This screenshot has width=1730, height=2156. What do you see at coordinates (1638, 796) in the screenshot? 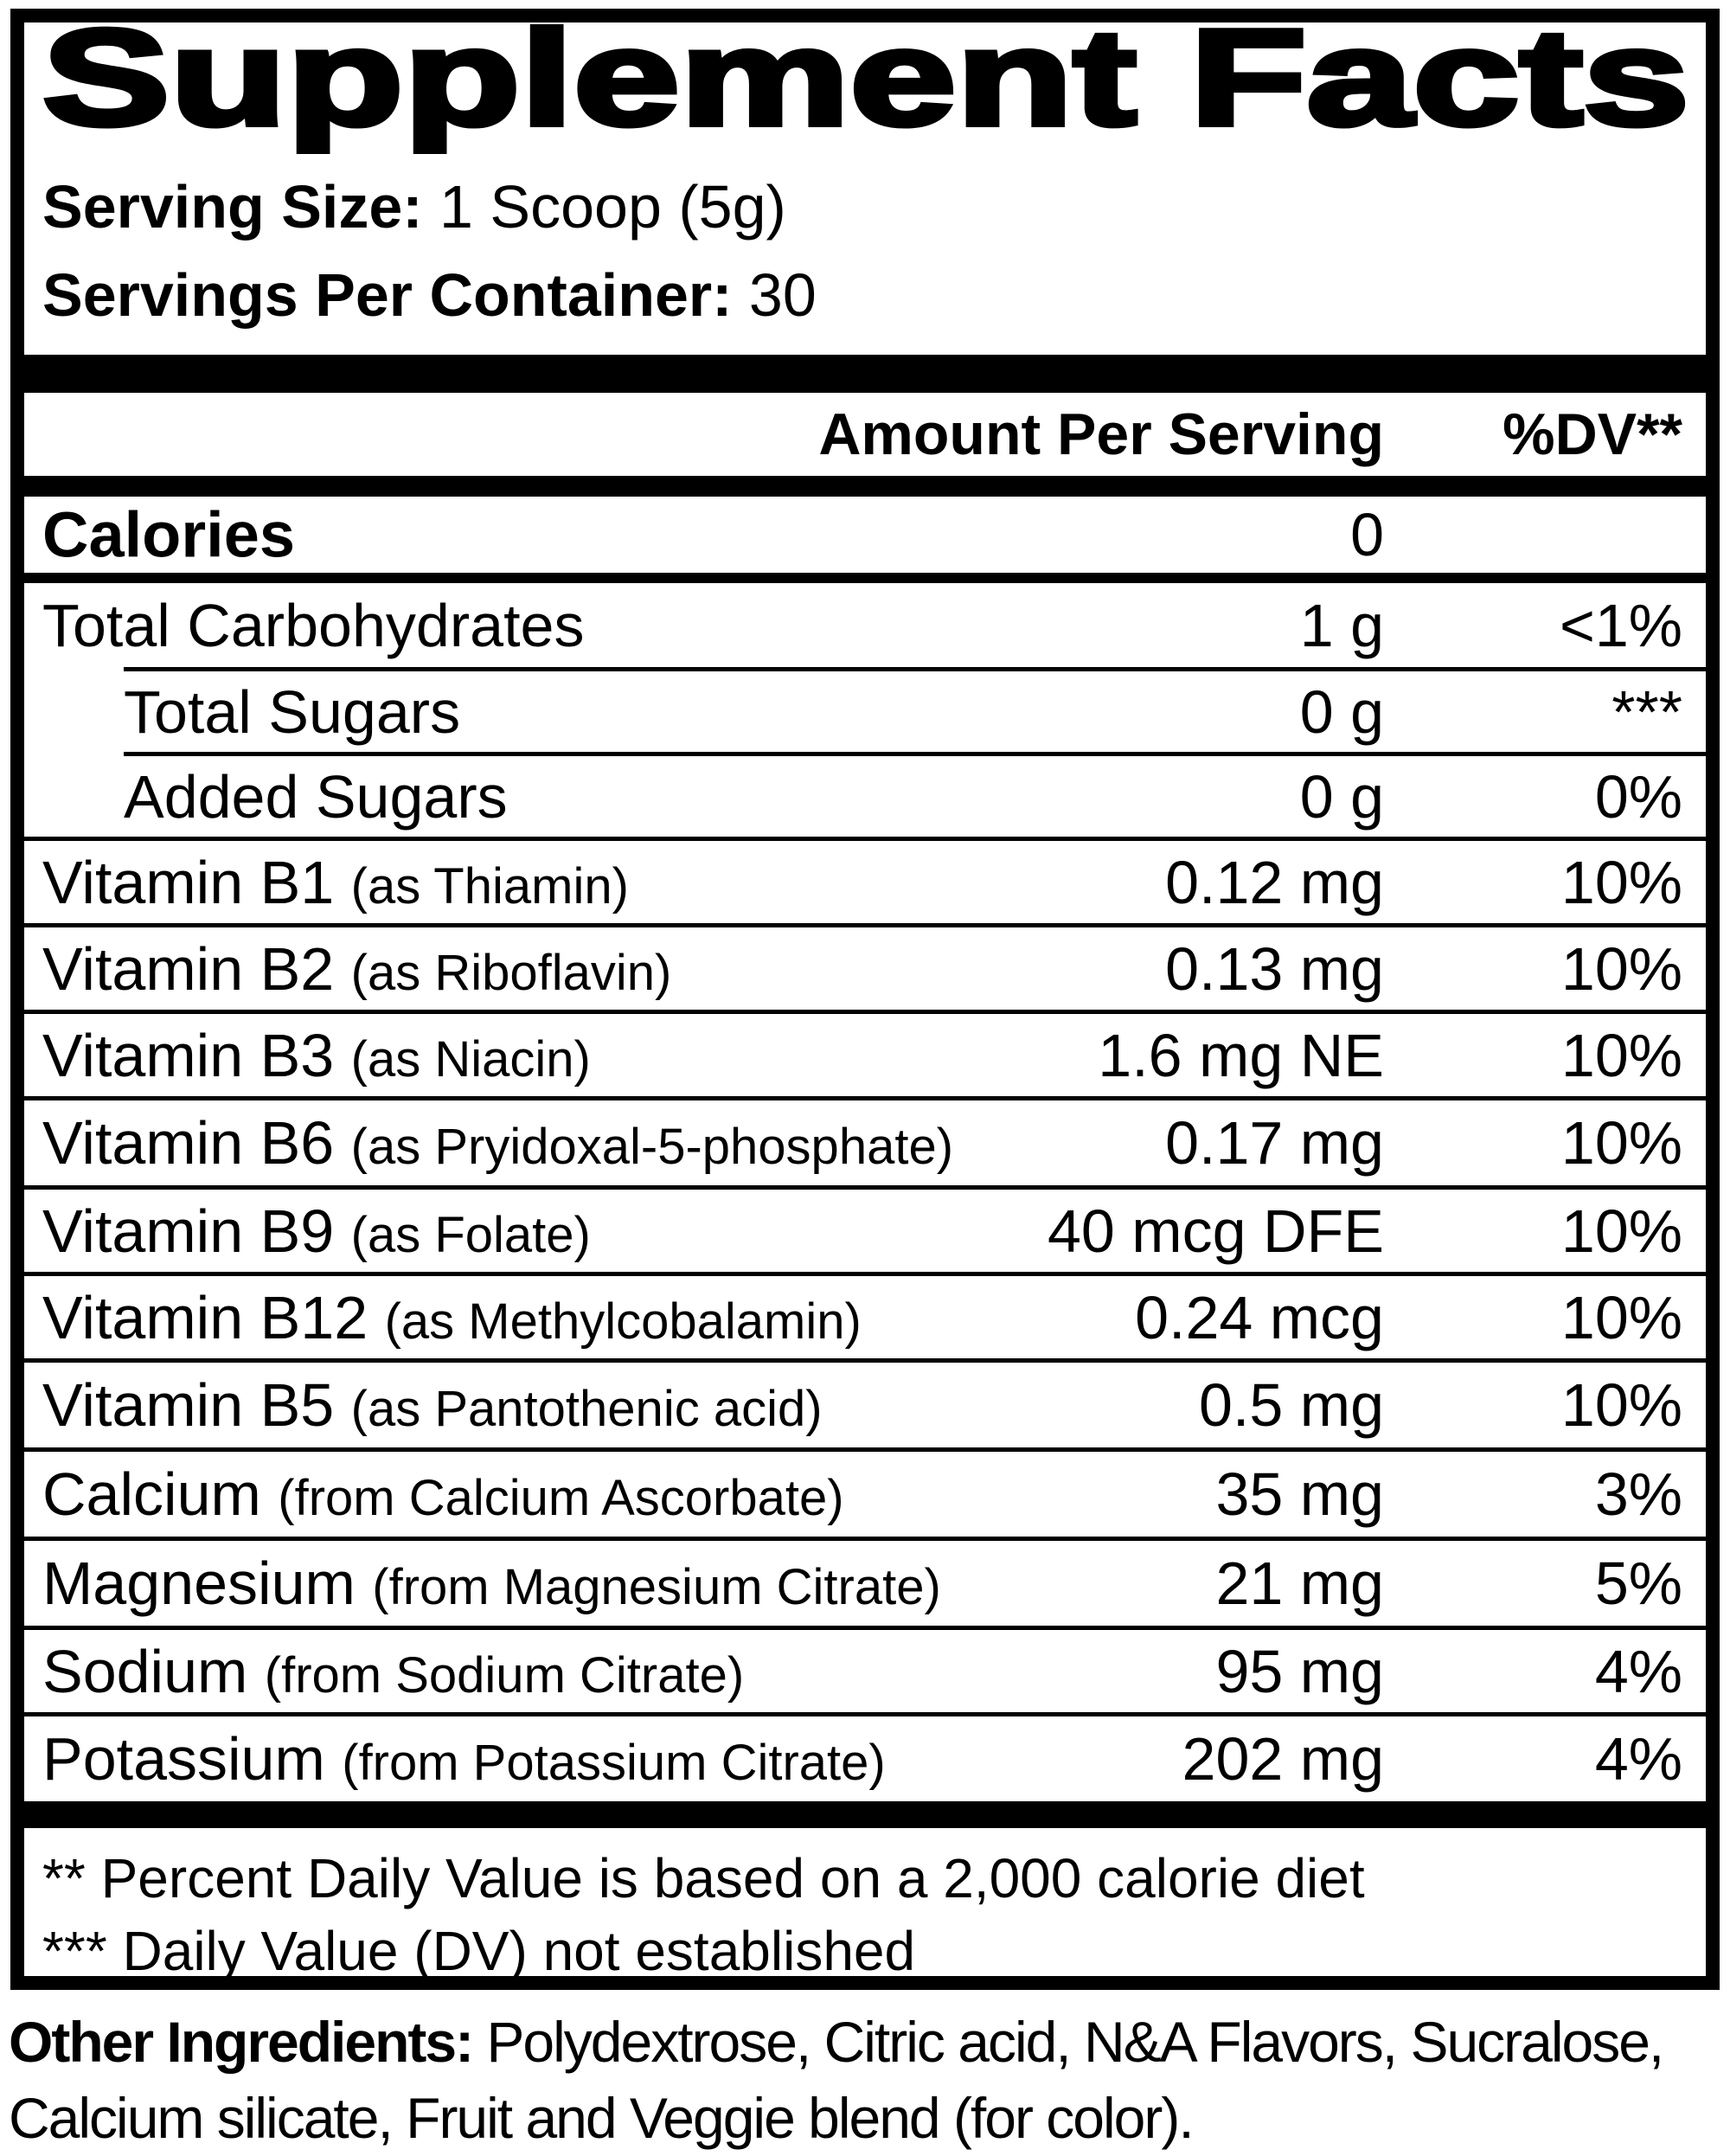
I see `nutrient-dv: 0%` at bounding box center [1638, 796].